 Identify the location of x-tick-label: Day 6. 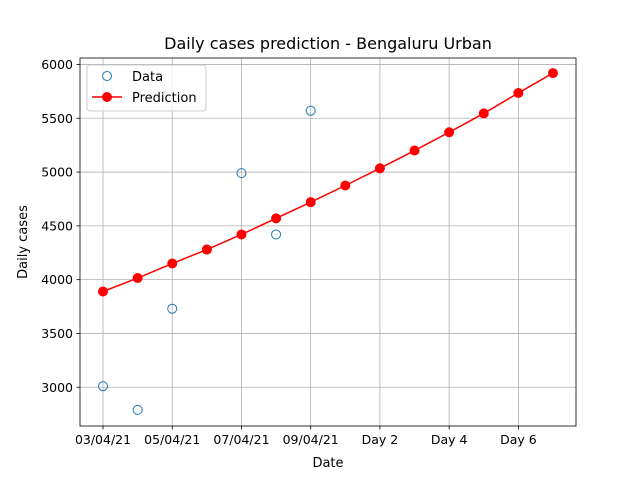
(518, 439).